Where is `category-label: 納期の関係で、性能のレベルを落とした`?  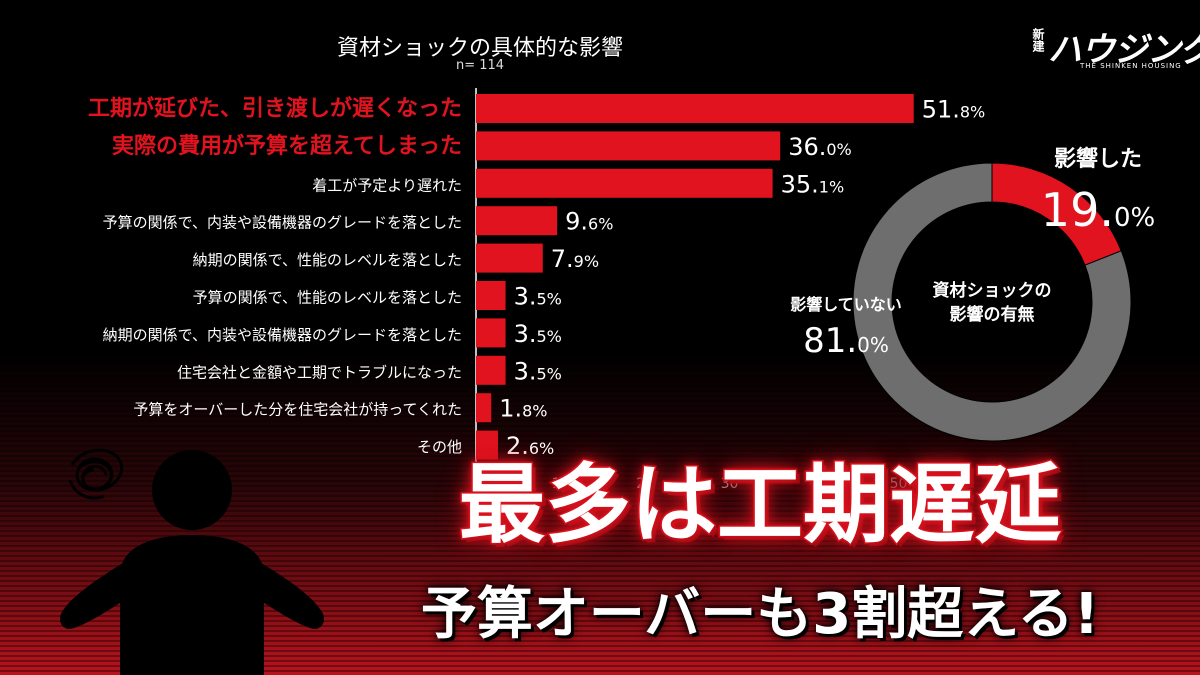
category-label: 納期の関係で、性能のレベルを落とした is located at coordinates (327, 260).